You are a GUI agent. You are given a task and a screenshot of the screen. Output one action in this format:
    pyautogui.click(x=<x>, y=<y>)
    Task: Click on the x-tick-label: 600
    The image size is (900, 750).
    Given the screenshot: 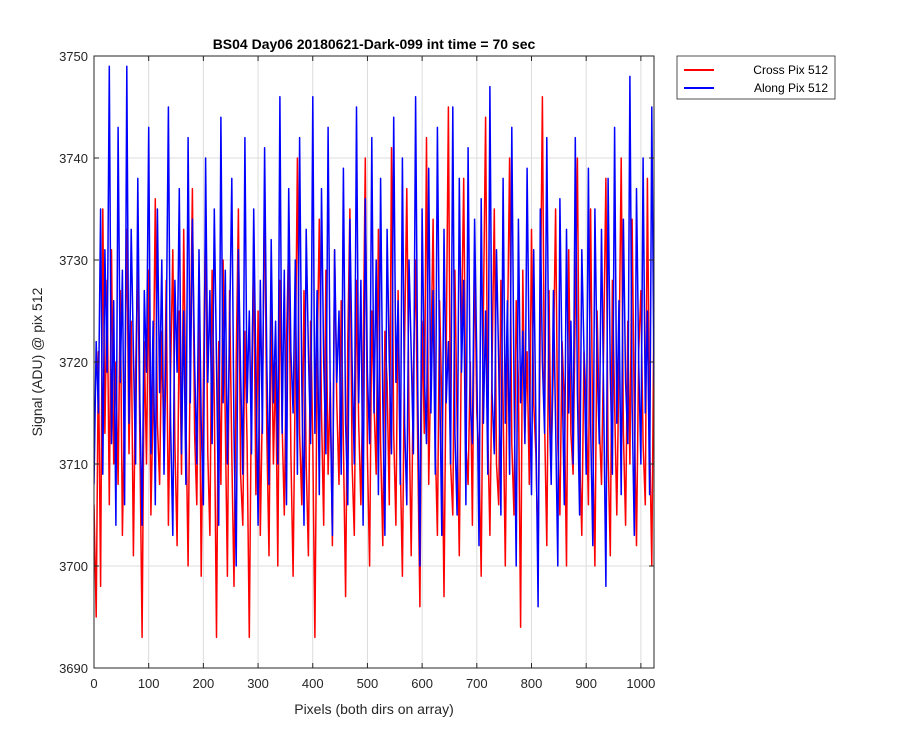 What is the action you would take?
    pyautogui.click(x=422, y=683)
    